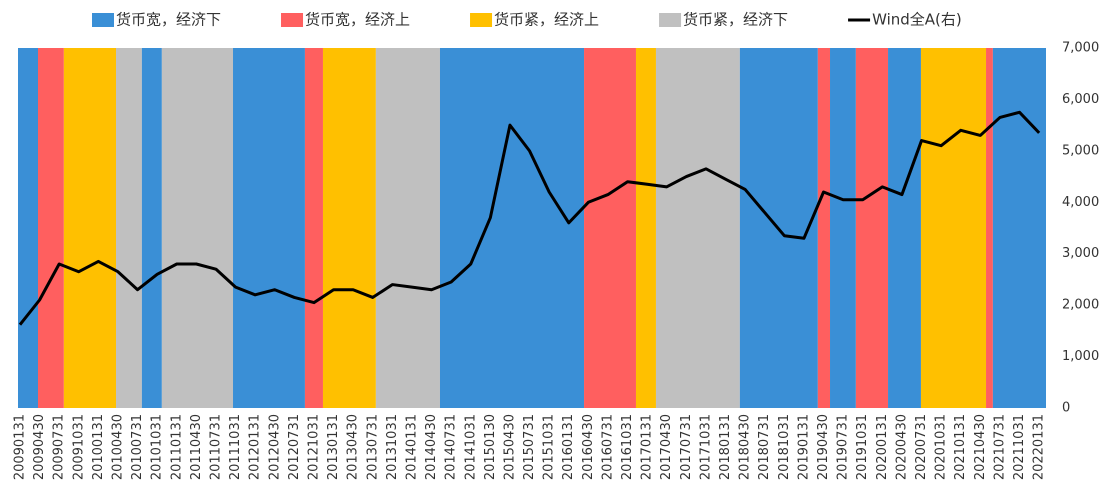 The width and height of the screenshot is (1116, 498). Describe the element at coordinates (168, 20) in the screenshot. I see `legend-label: 货币宽，经济下` at that location.